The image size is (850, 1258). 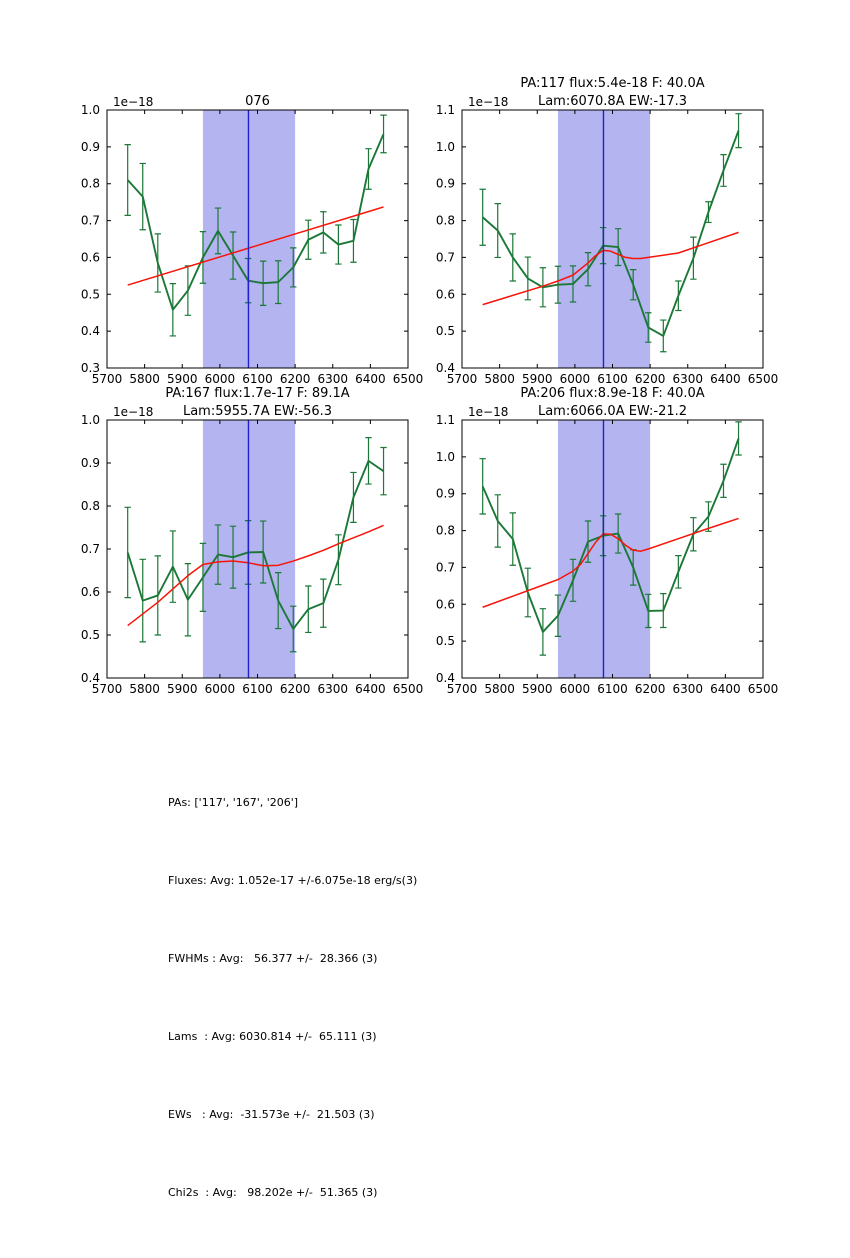 I want to click on plot-title: Lam:5955.7A EW:-56.3, so click(x=257, y=411).